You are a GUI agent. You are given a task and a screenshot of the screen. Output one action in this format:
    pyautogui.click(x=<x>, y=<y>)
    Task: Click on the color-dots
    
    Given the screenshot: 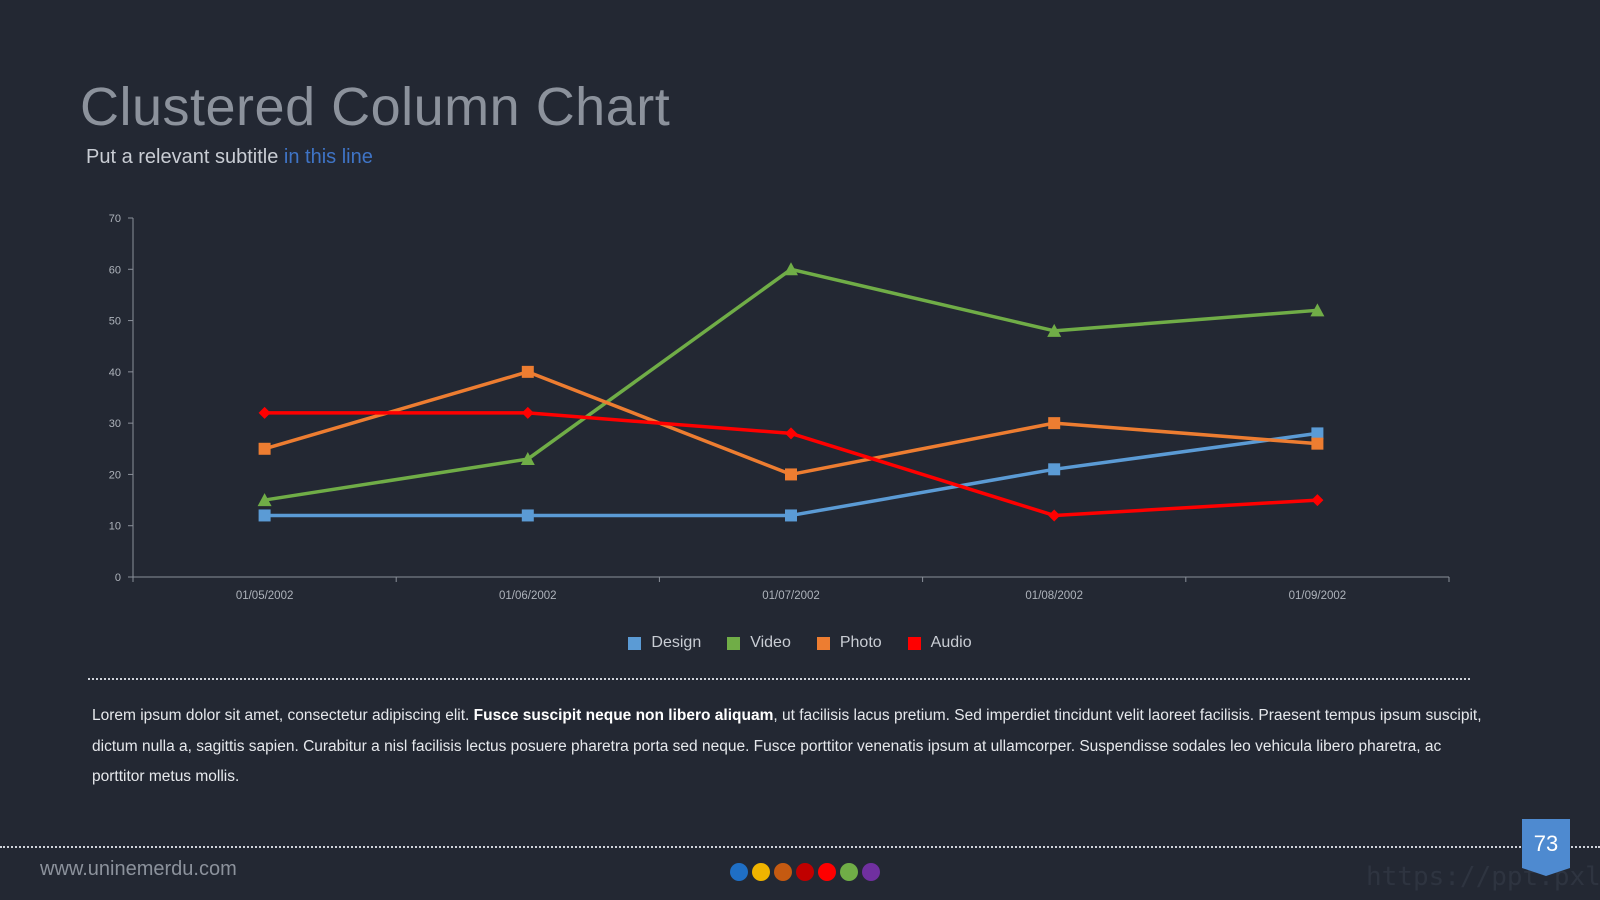 What is the action you would take?
    pyautogui.click(x=805, y=872)
    